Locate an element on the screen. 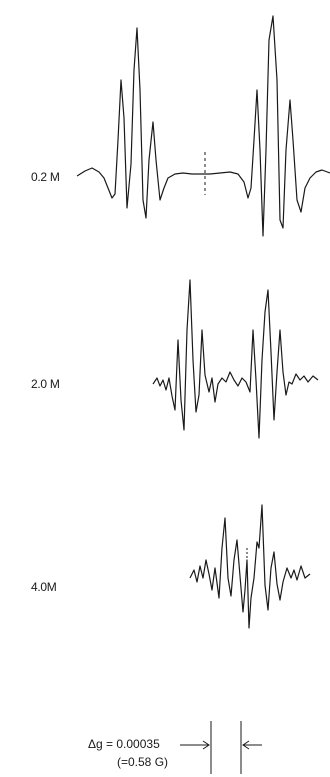 This screenshot has width=330, height=777. arrow-left-icon is located at coordinates (246, 745).